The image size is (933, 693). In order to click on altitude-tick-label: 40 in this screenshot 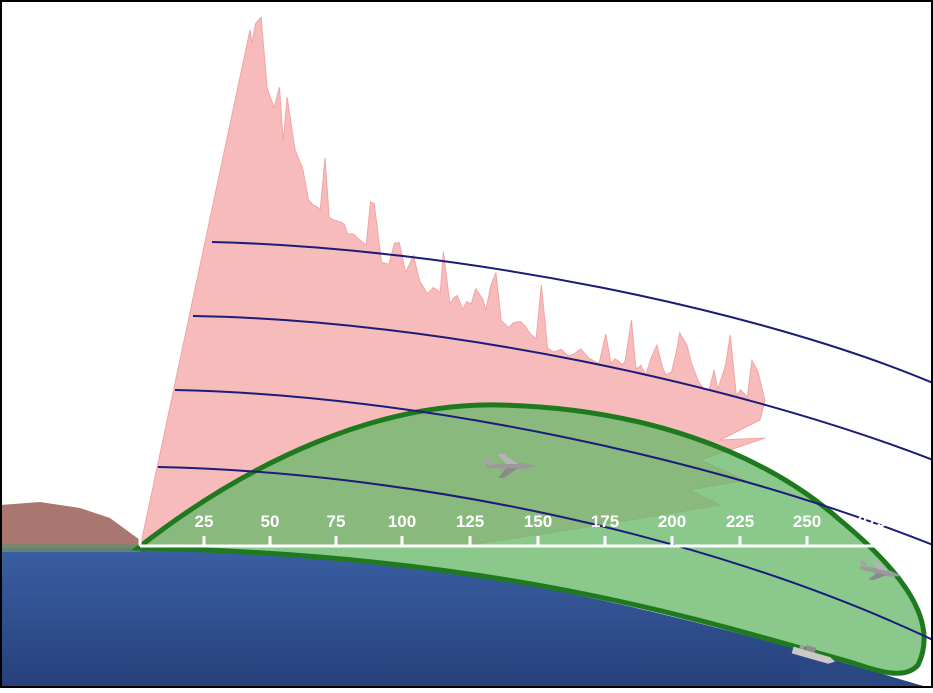, I will do `click(152, 387)`.